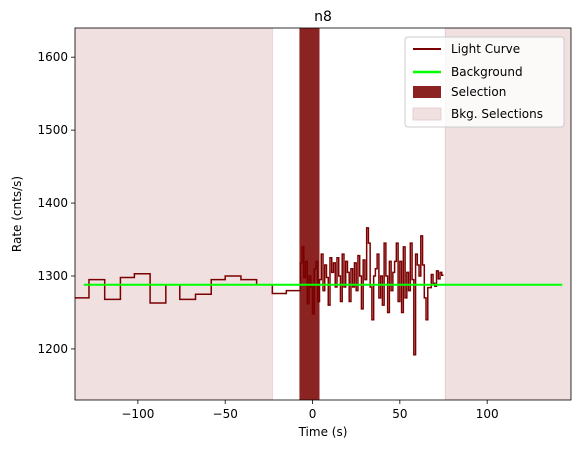 The height and width of the screenshot is (455, 584). I want to click on x-axis: −100 −50 0 50 100, so click(310, 410).